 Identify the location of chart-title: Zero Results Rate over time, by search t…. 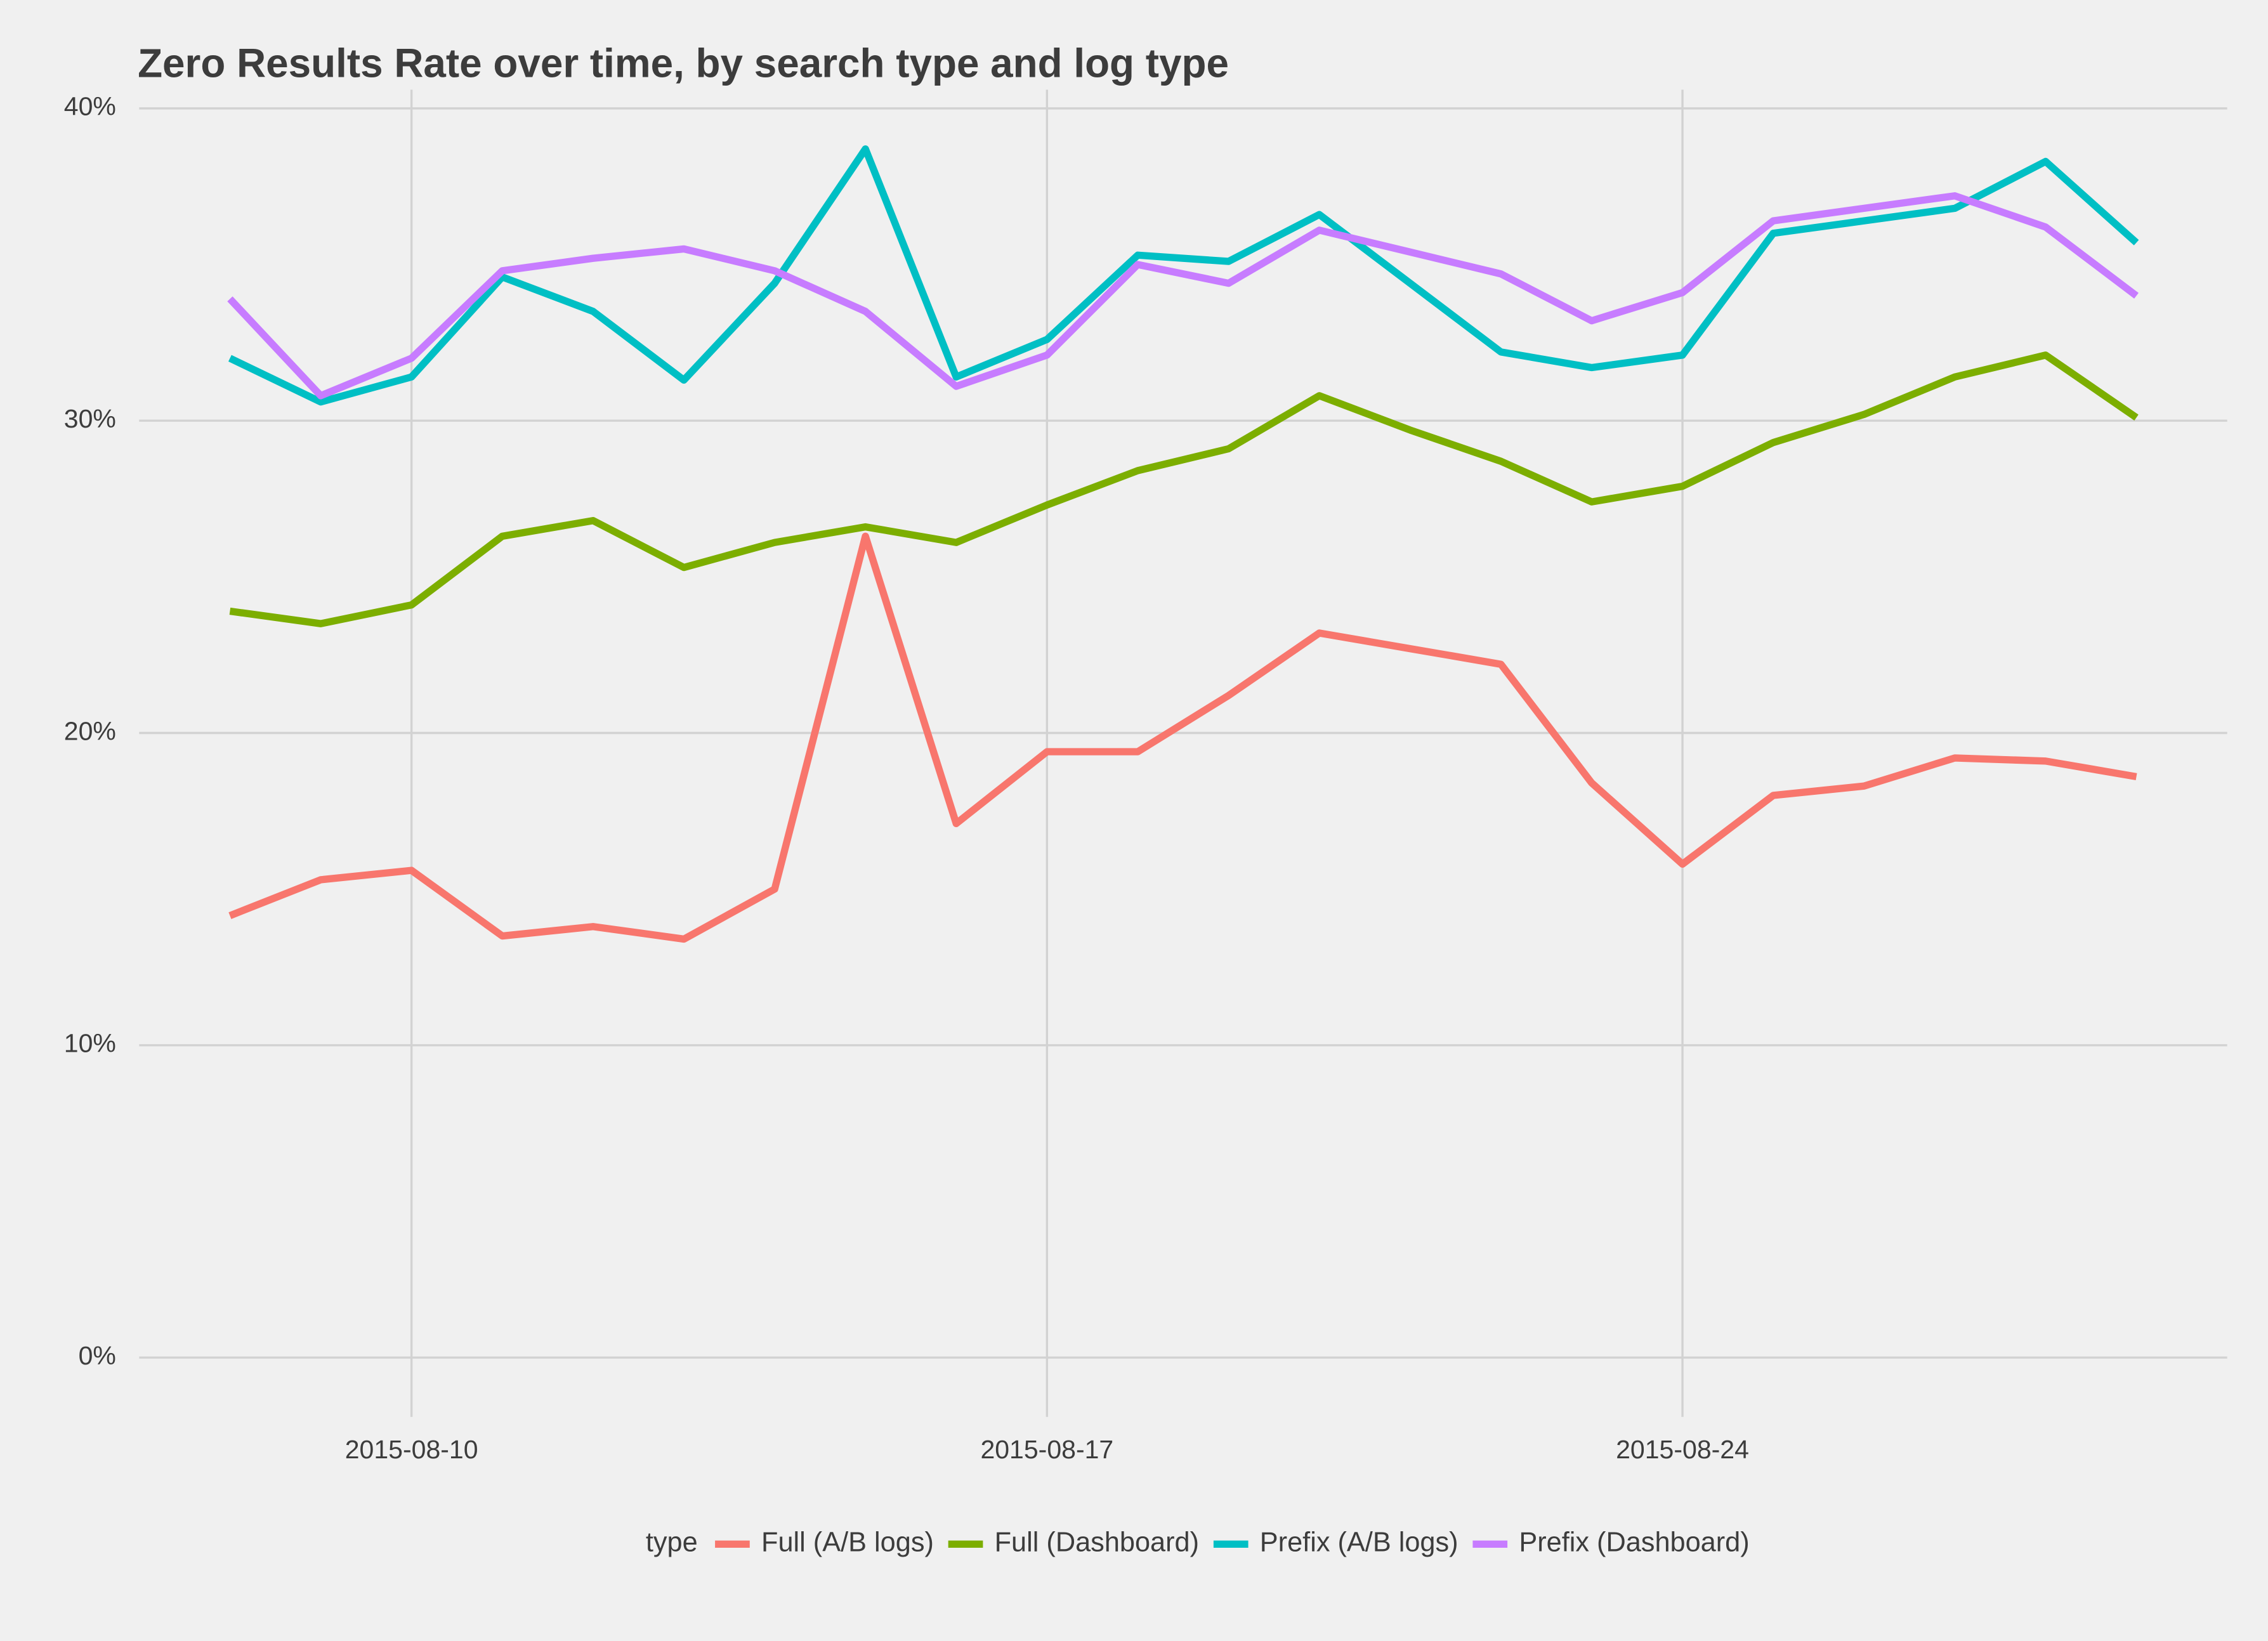
(683, 63).